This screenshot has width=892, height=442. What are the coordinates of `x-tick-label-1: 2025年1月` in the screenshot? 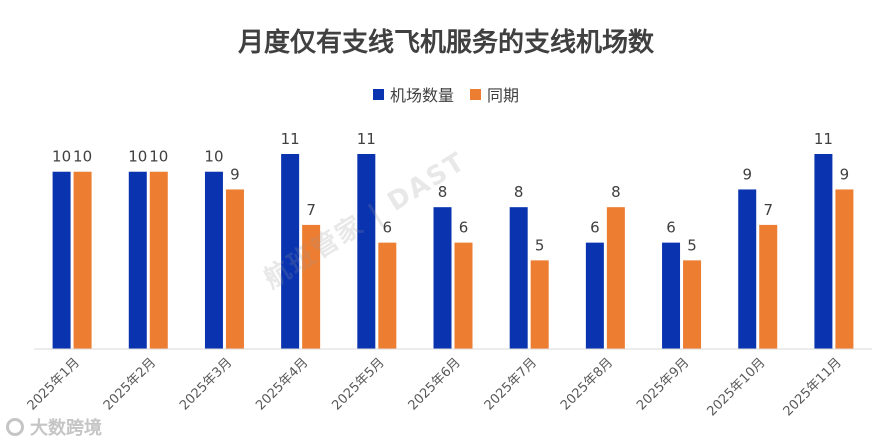 It's located at (54, 384).